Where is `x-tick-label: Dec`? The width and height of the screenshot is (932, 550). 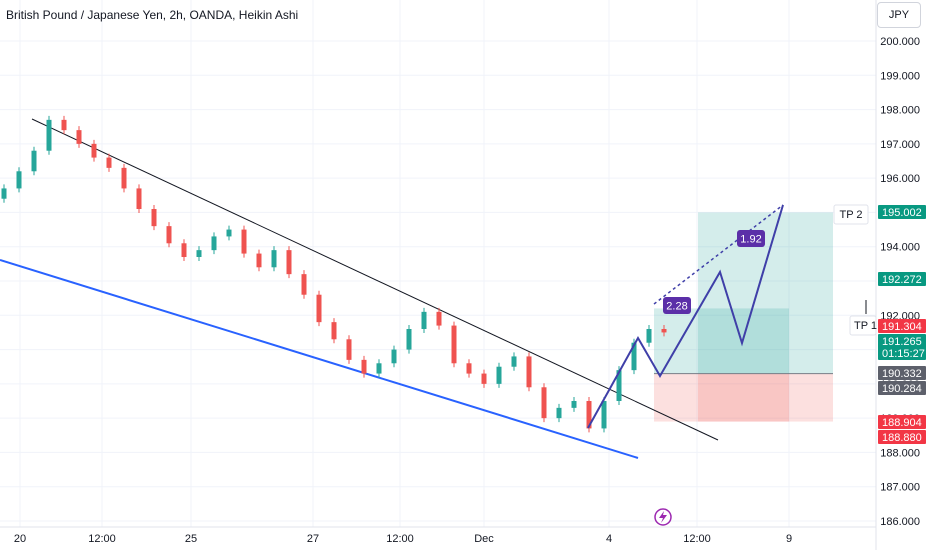 x-tick-label: Dec is located at coordinates (484, 539).